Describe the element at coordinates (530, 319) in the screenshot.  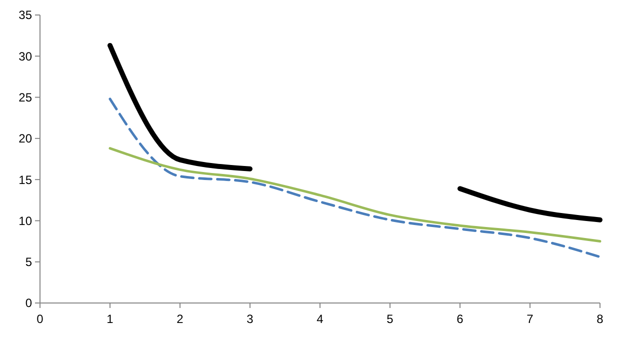
I see `x-tick-label: 7` at that location.